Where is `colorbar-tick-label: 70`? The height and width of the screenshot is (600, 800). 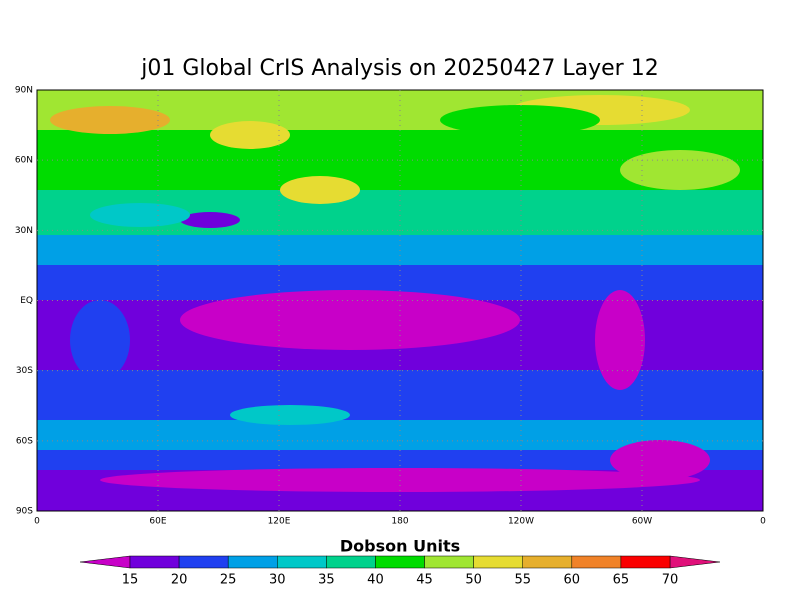 colorbar-tick-label: 70 is located at coordinates (670, 580).